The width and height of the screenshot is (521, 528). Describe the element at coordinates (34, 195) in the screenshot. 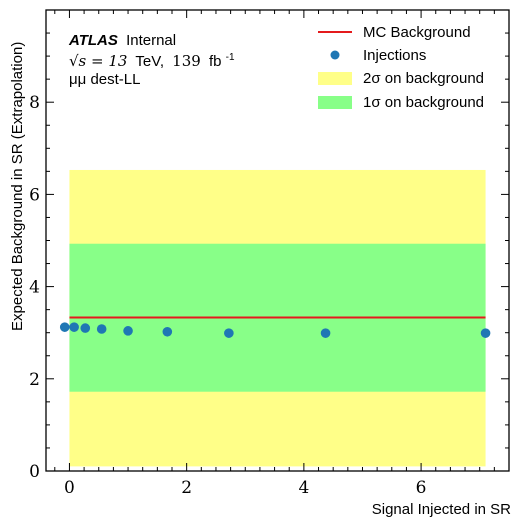

I see `y-tick-label: 6` at that location.